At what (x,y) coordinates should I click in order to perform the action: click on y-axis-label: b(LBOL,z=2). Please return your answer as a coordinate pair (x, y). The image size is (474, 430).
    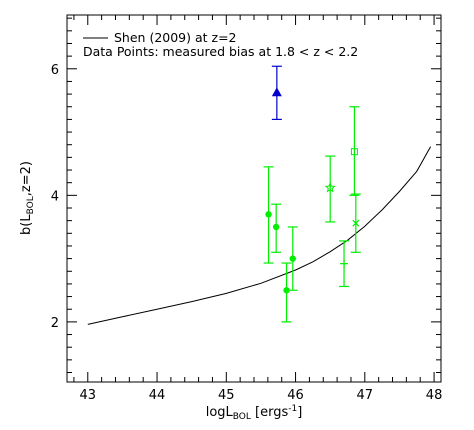
    Looking at the image, I should click on (27, 198).